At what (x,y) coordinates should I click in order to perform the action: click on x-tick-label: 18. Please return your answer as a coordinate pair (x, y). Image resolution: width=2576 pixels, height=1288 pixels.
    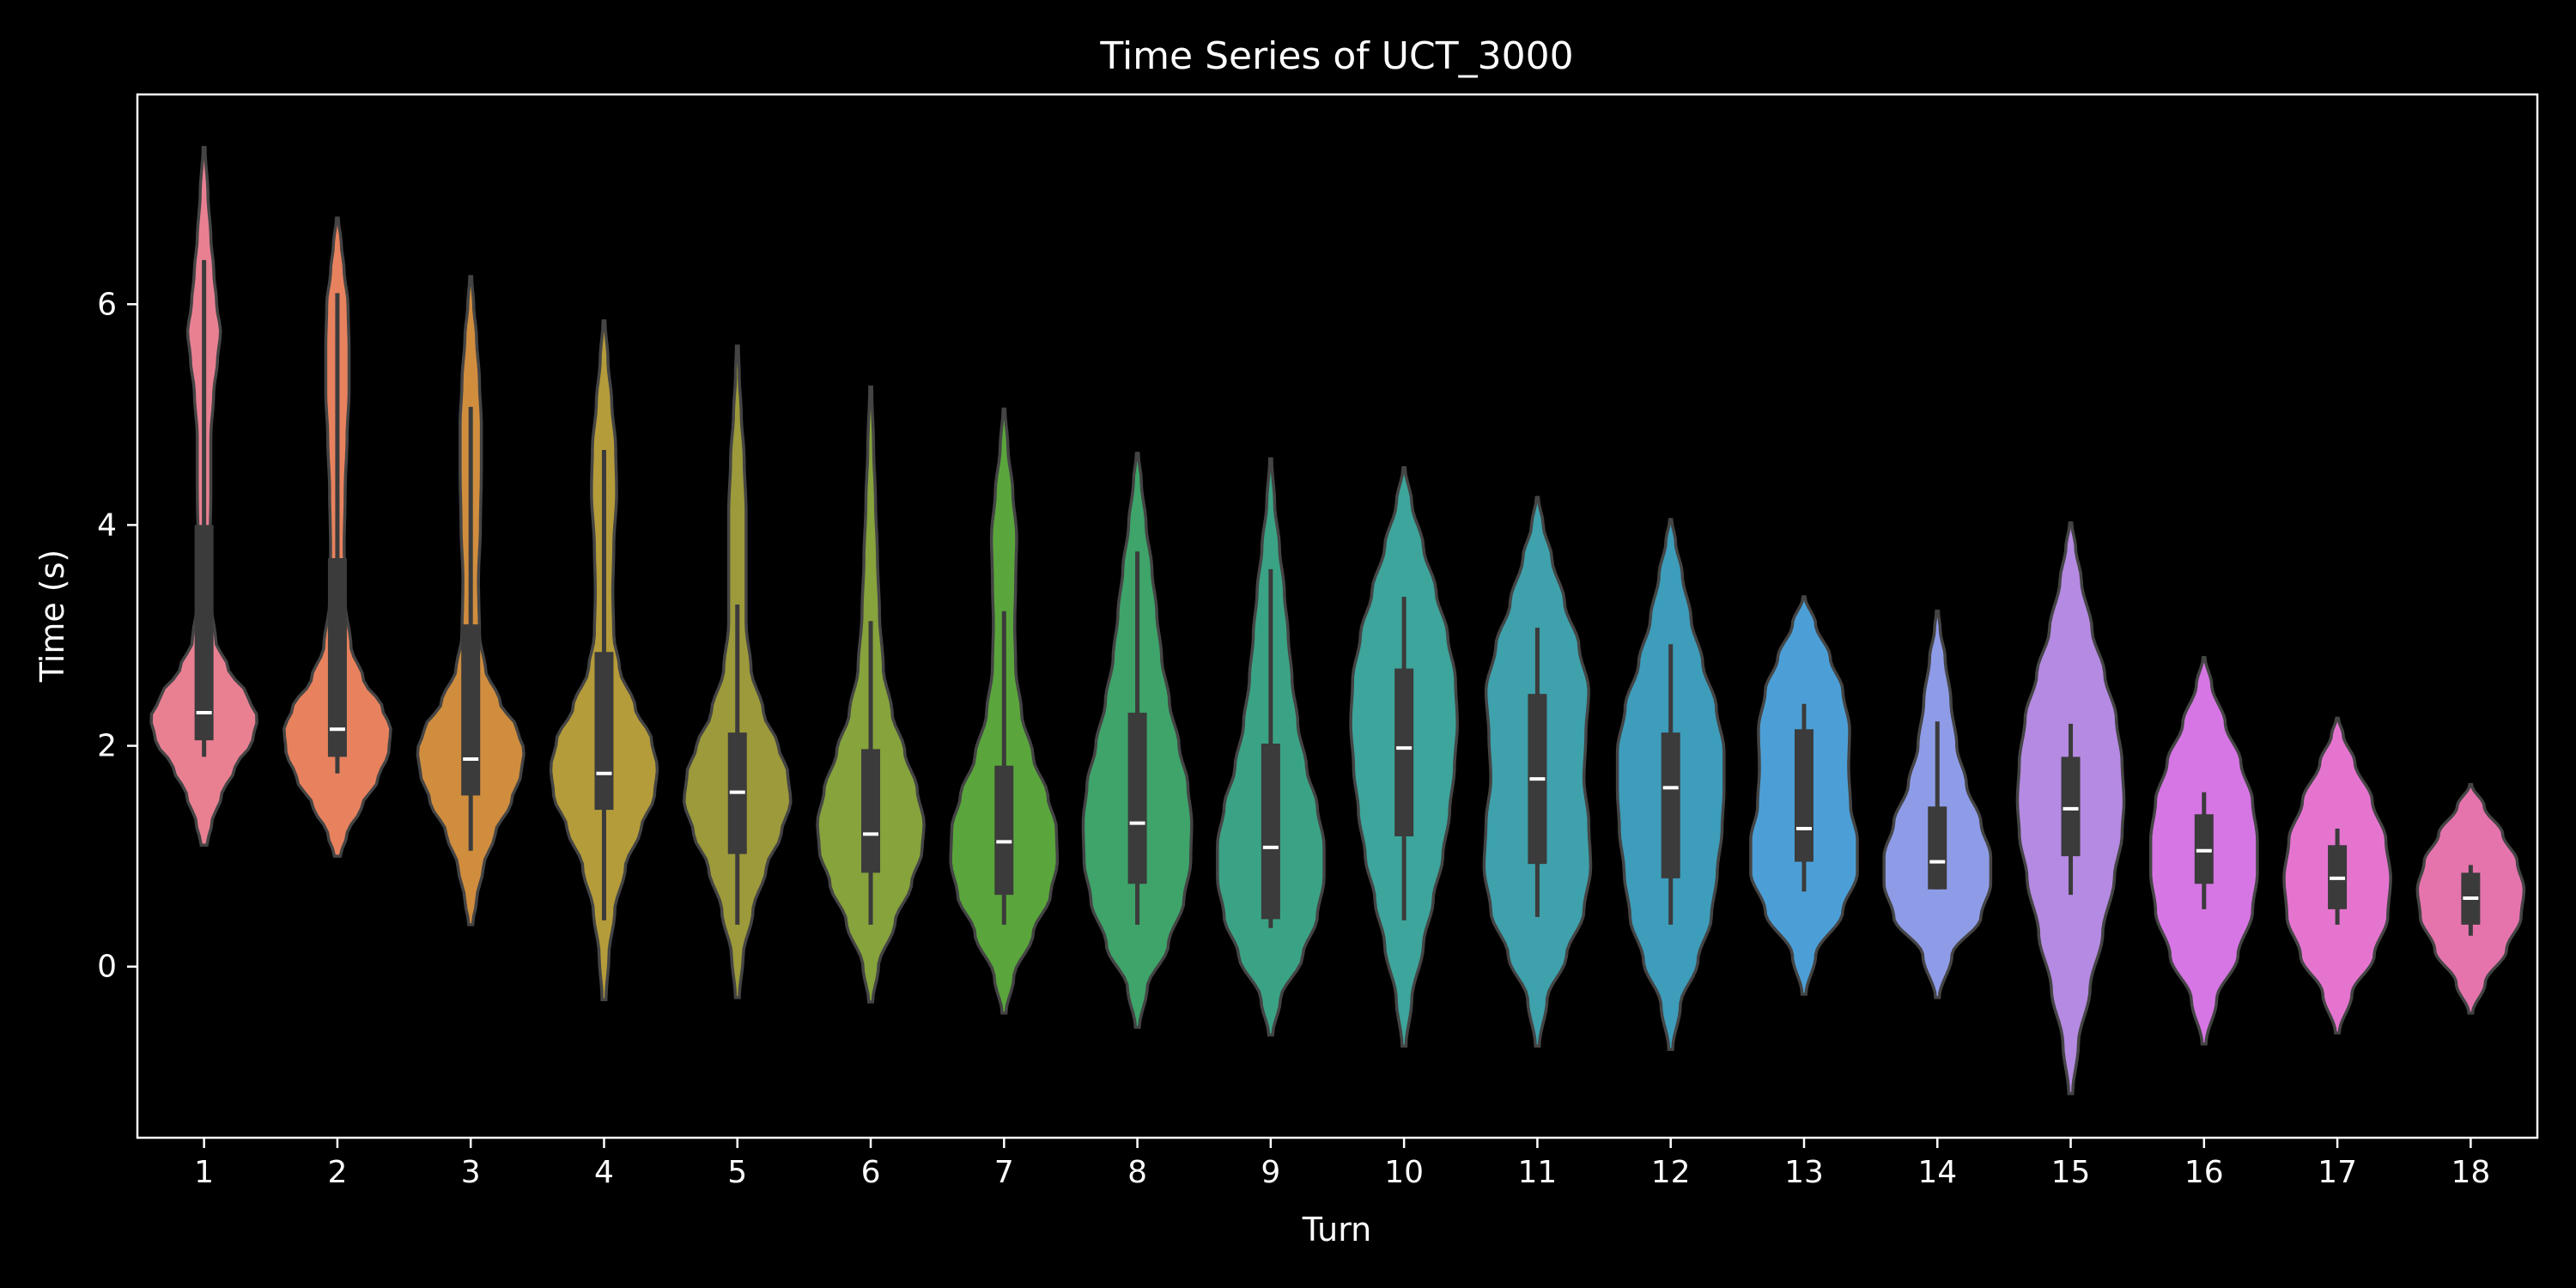
    Looking at the image, I should click on (2470, 1173).